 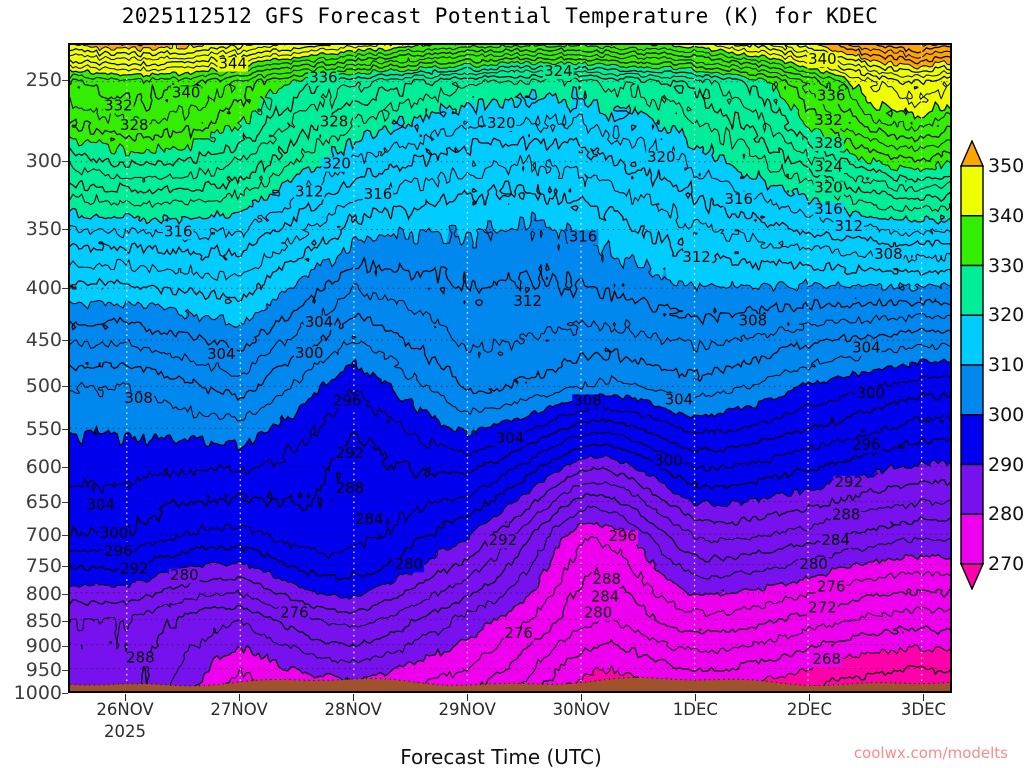 I want to click on terrain-fill, so click(x=510, y=684).